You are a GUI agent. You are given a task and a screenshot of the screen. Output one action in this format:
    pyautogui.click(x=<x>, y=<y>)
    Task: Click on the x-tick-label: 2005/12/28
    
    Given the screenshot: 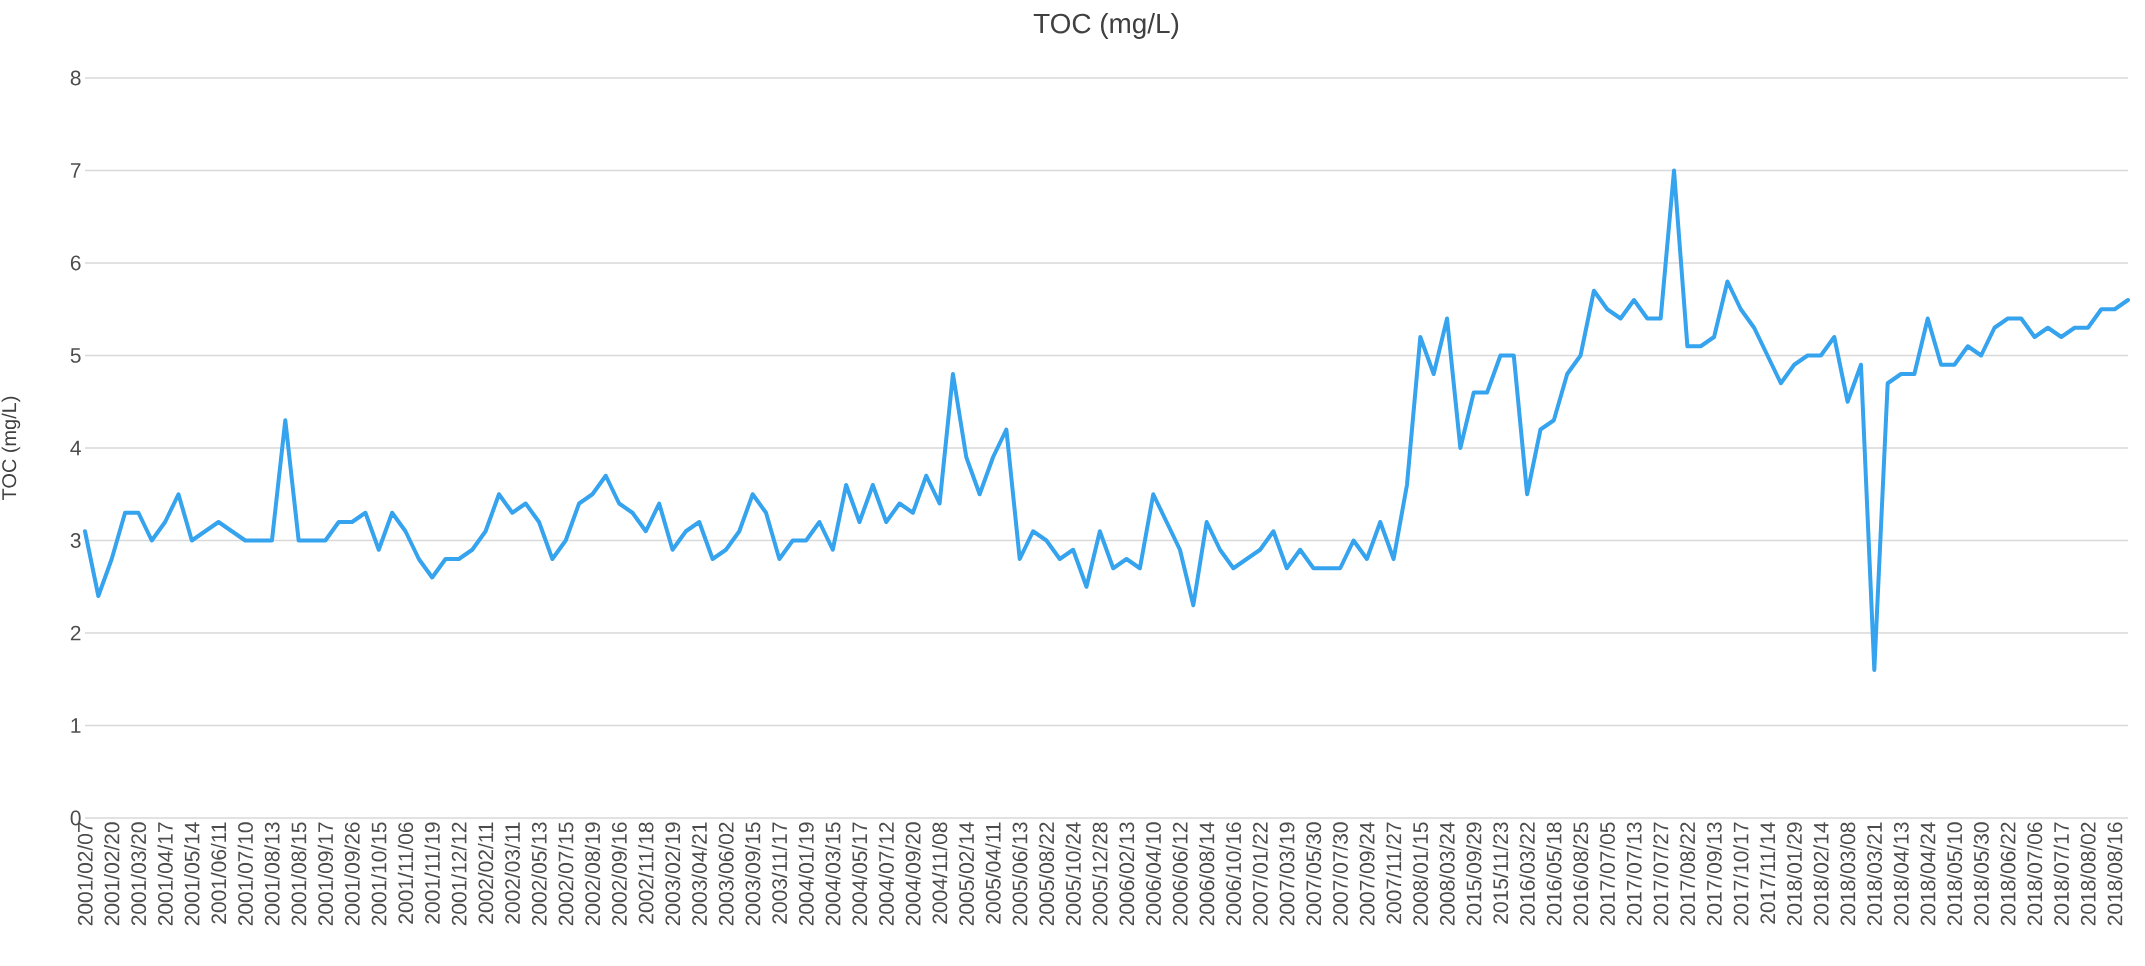 What is the action you would take?
    pyautogui.click(x=1100, y=874)
    